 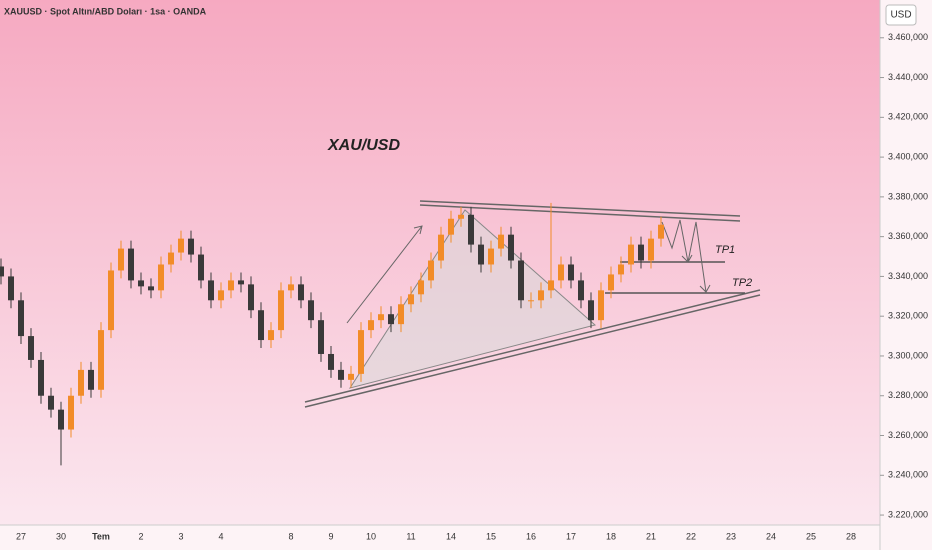 I want to click on y-tick-label: 3.320,000, so click(x=908, y=316).